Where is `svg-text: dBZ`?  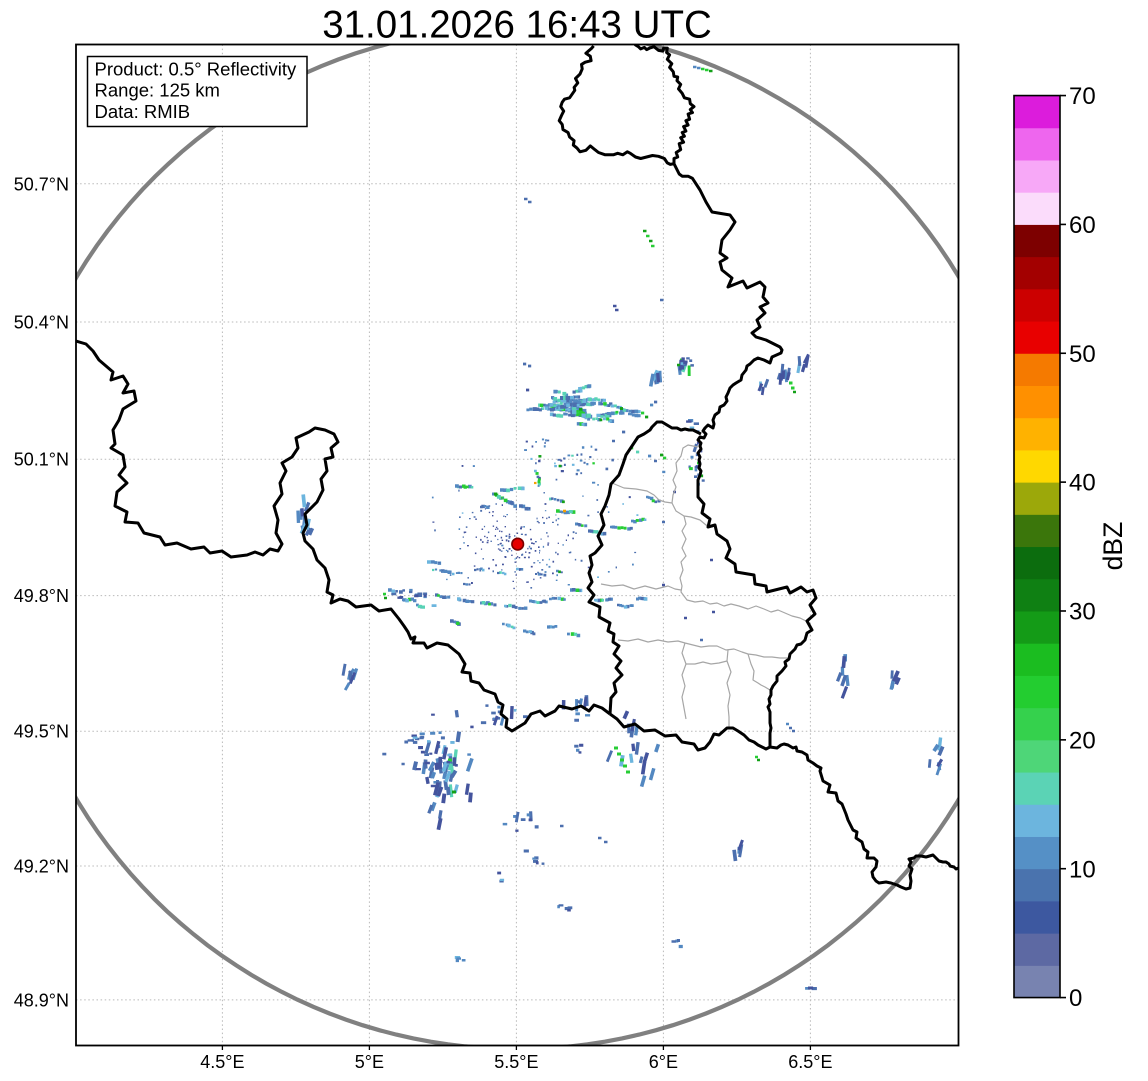
svg-text: dBZ is located at coordinates (1113, 546).